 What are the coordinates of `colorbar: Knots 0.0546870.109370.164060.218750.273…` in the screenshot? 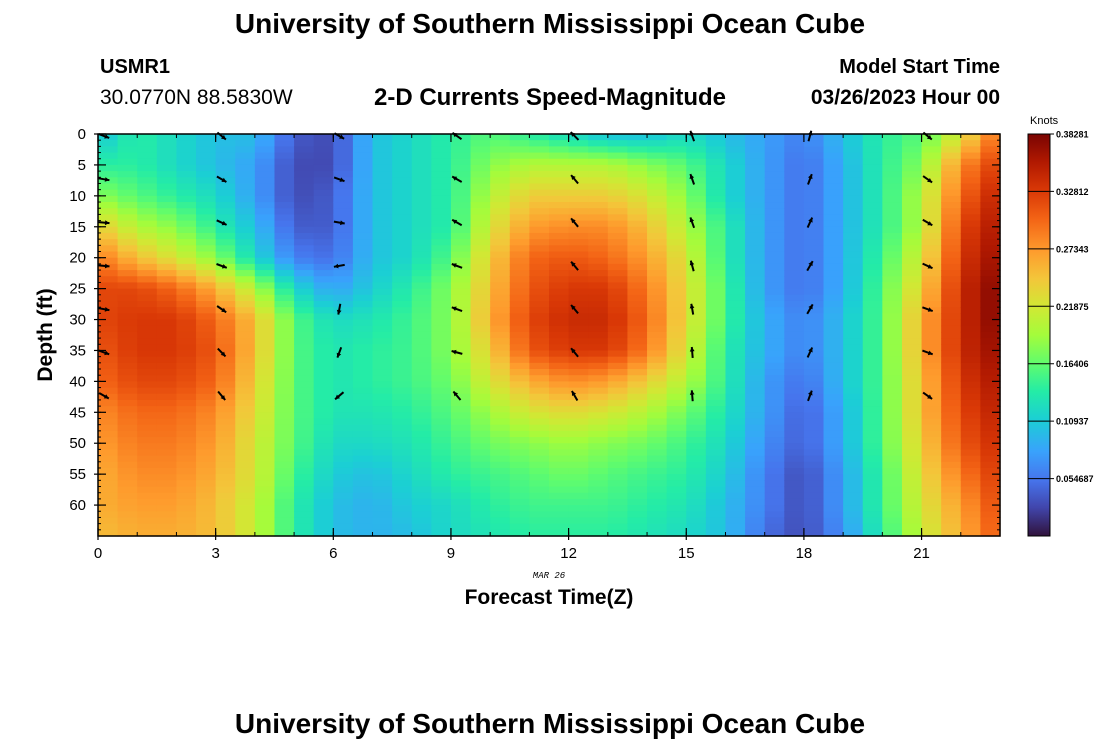 It's located at (1060, 326).